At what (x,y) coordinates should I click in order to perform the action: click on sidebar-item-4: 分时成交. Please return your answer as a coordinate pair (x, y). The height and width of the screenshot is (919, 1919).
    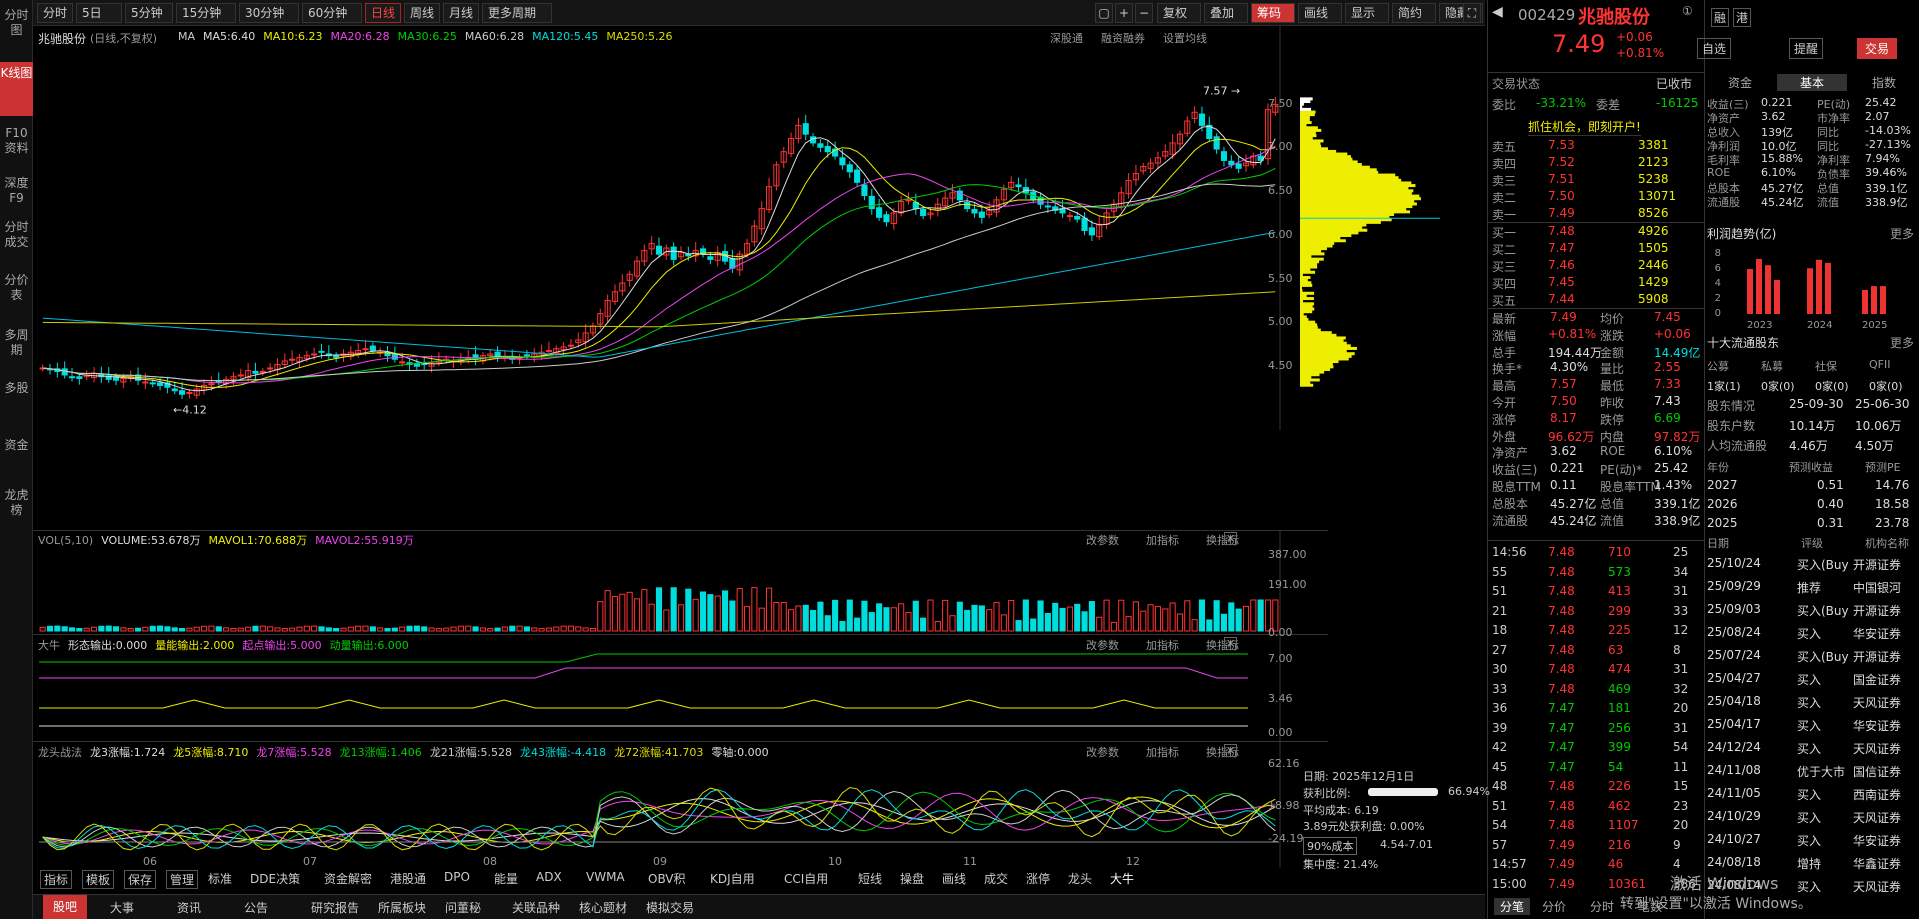
    Looking at the image, I should click on (16, 240).